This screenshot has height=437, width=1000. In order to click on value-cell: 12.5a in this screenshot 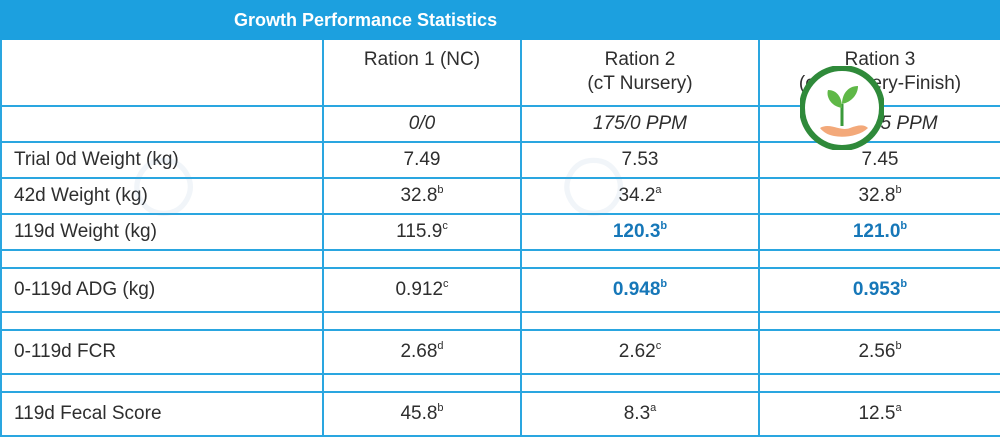, I will do `click(878, 414)`.